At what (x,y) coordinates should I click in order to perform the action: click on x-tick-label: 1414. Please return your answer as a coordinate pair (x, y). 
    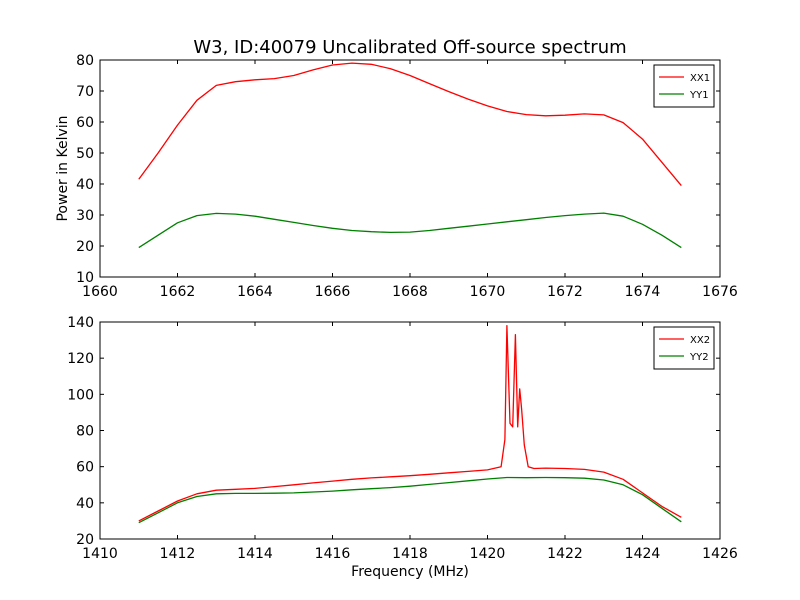
    Looking at the image, I should click on (255, 554).